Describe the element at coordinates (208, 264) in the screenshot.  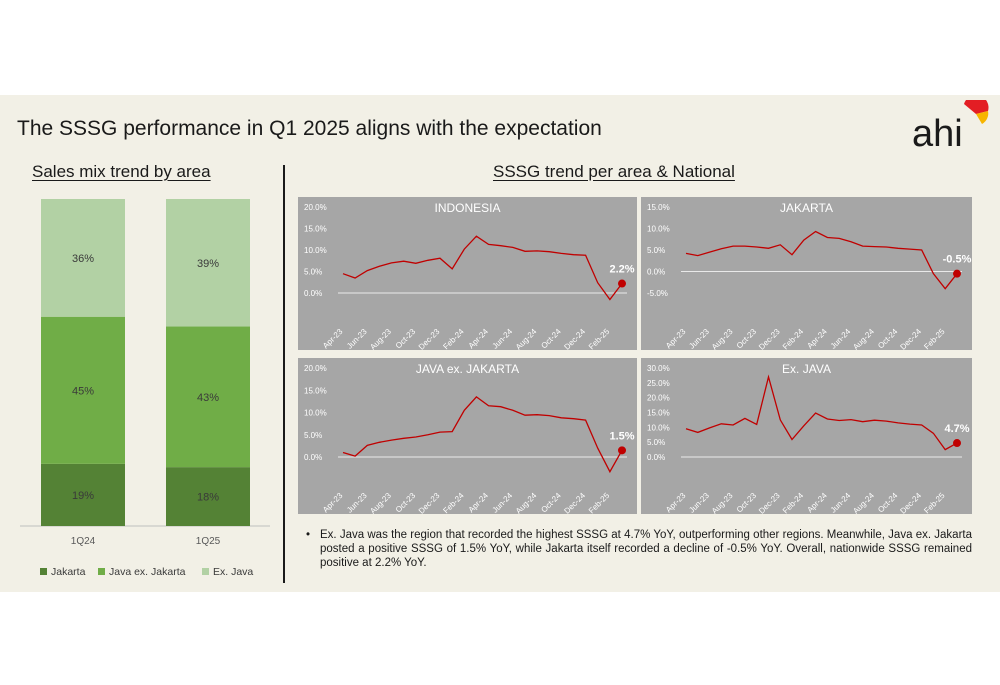
I see `data-label: 39%` at that location.